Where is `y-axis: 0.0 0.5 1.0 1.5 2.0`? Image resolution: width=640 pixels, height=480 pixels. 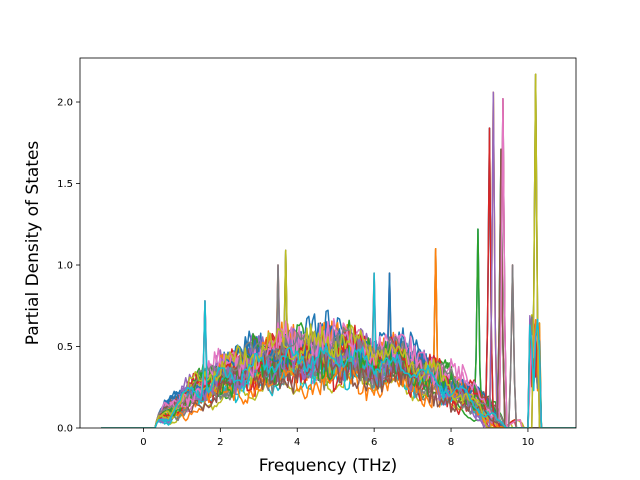
y-axis: 0.0 0.5 1.0 1.5 2.0 is located at coordinates (68, 266).